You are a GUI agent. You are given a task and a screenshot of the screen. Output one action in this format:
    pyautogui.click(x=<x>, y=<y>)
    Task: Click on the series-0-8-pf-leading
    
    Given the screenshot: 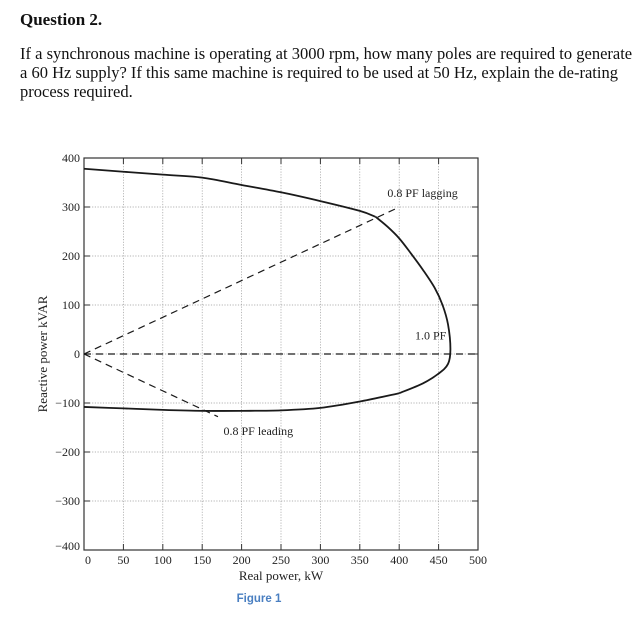 What is the action you would take?
    pyautogui.click(x=151, y=385)
    